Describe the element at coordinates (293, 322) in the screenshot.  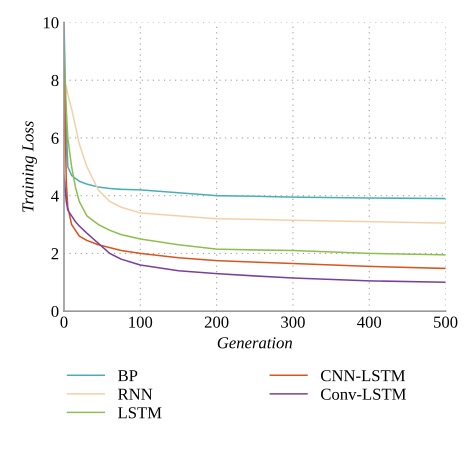
I see `x-tick-label: 300` at that location.